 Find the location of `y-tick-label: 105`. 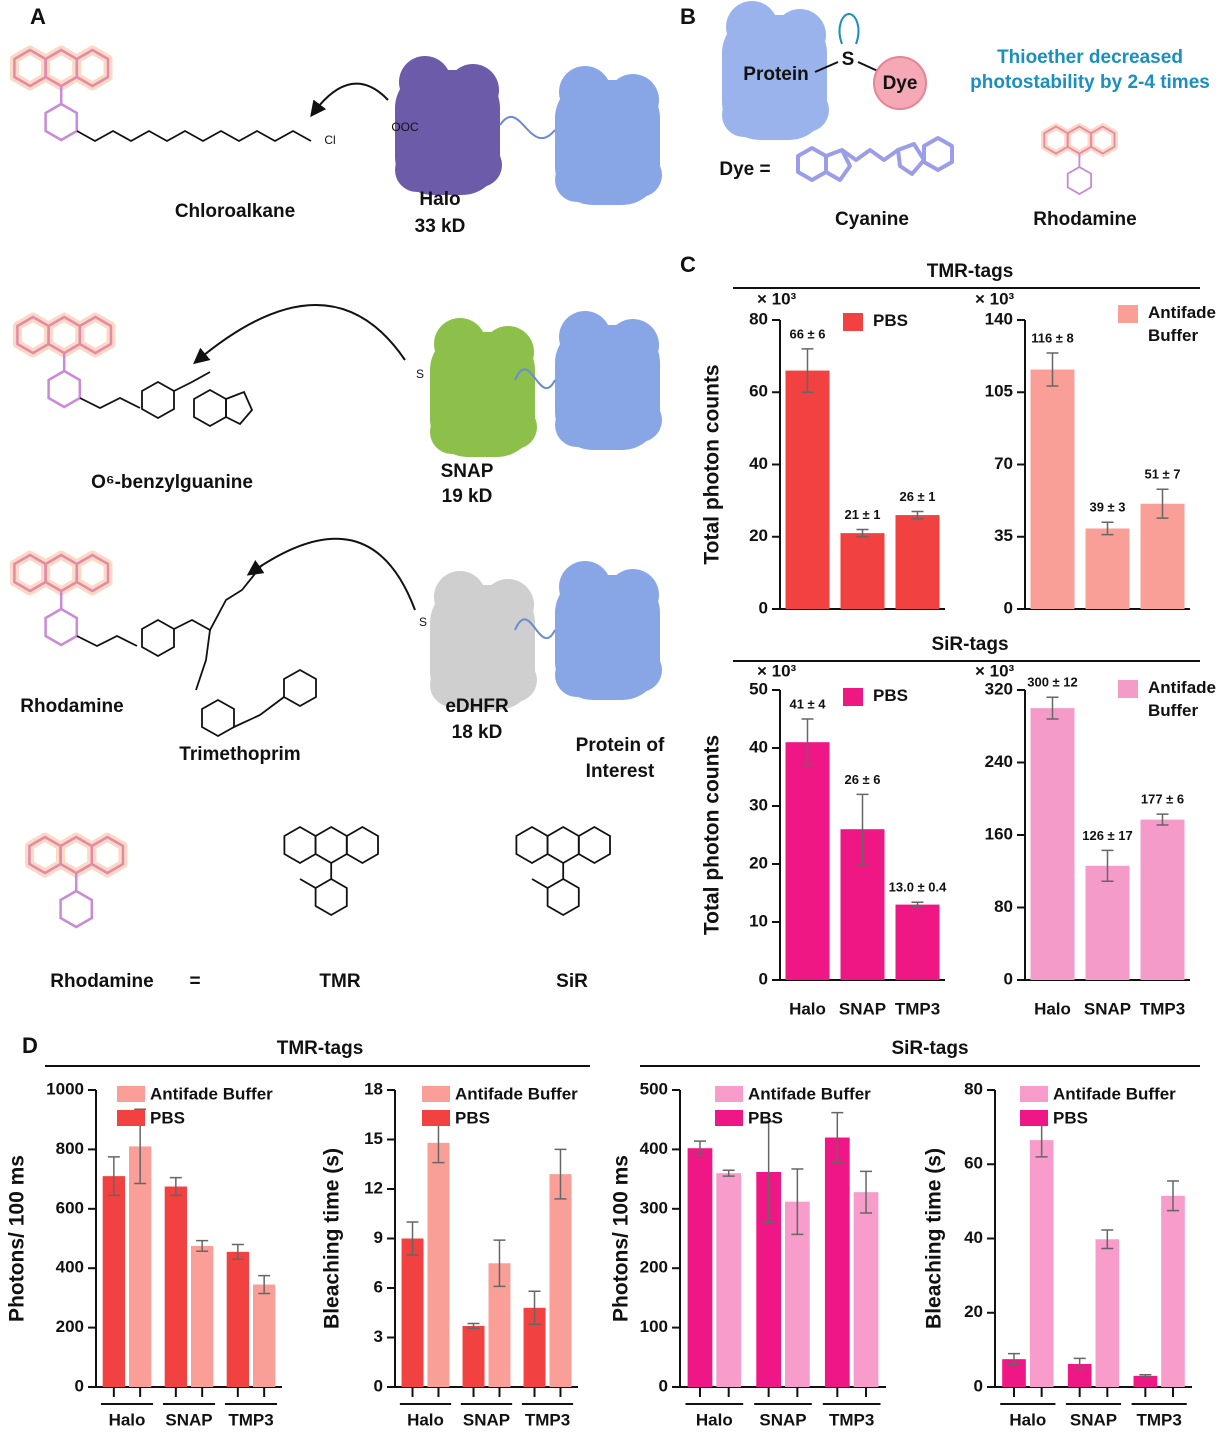

y-tick-label: 105 is located at coordinates (999, 391).